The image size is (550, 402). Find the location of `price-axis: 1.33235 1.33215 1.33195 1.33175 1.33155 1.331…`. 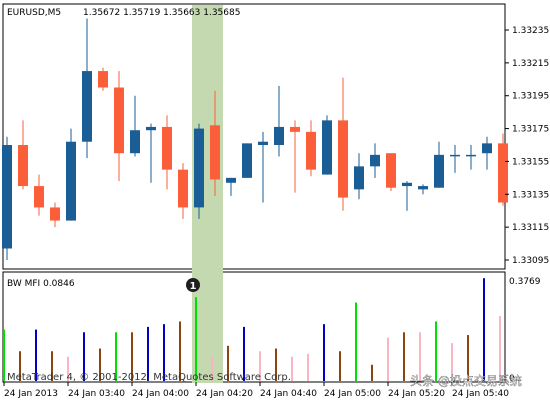

price-axis: 1.33235 1.33215 1.33195 1.33175 1.33155 1.331… is located at coordinates (527, 146).